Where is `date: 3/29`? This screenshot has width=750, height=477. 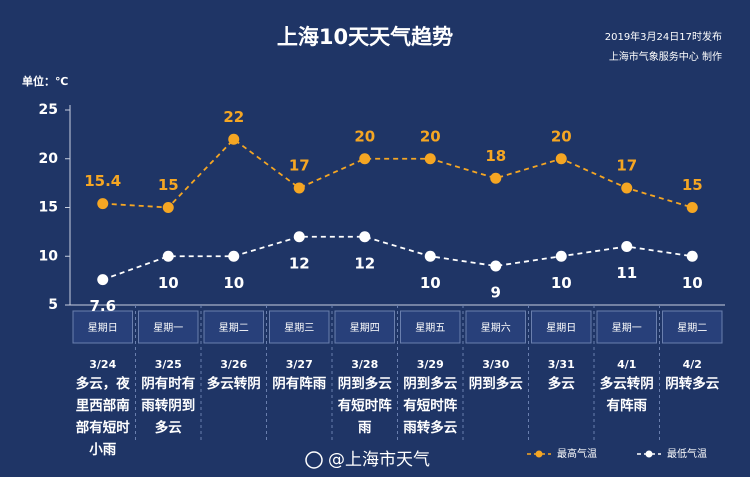
date: 3/29 is located at coordinates (430, 364).